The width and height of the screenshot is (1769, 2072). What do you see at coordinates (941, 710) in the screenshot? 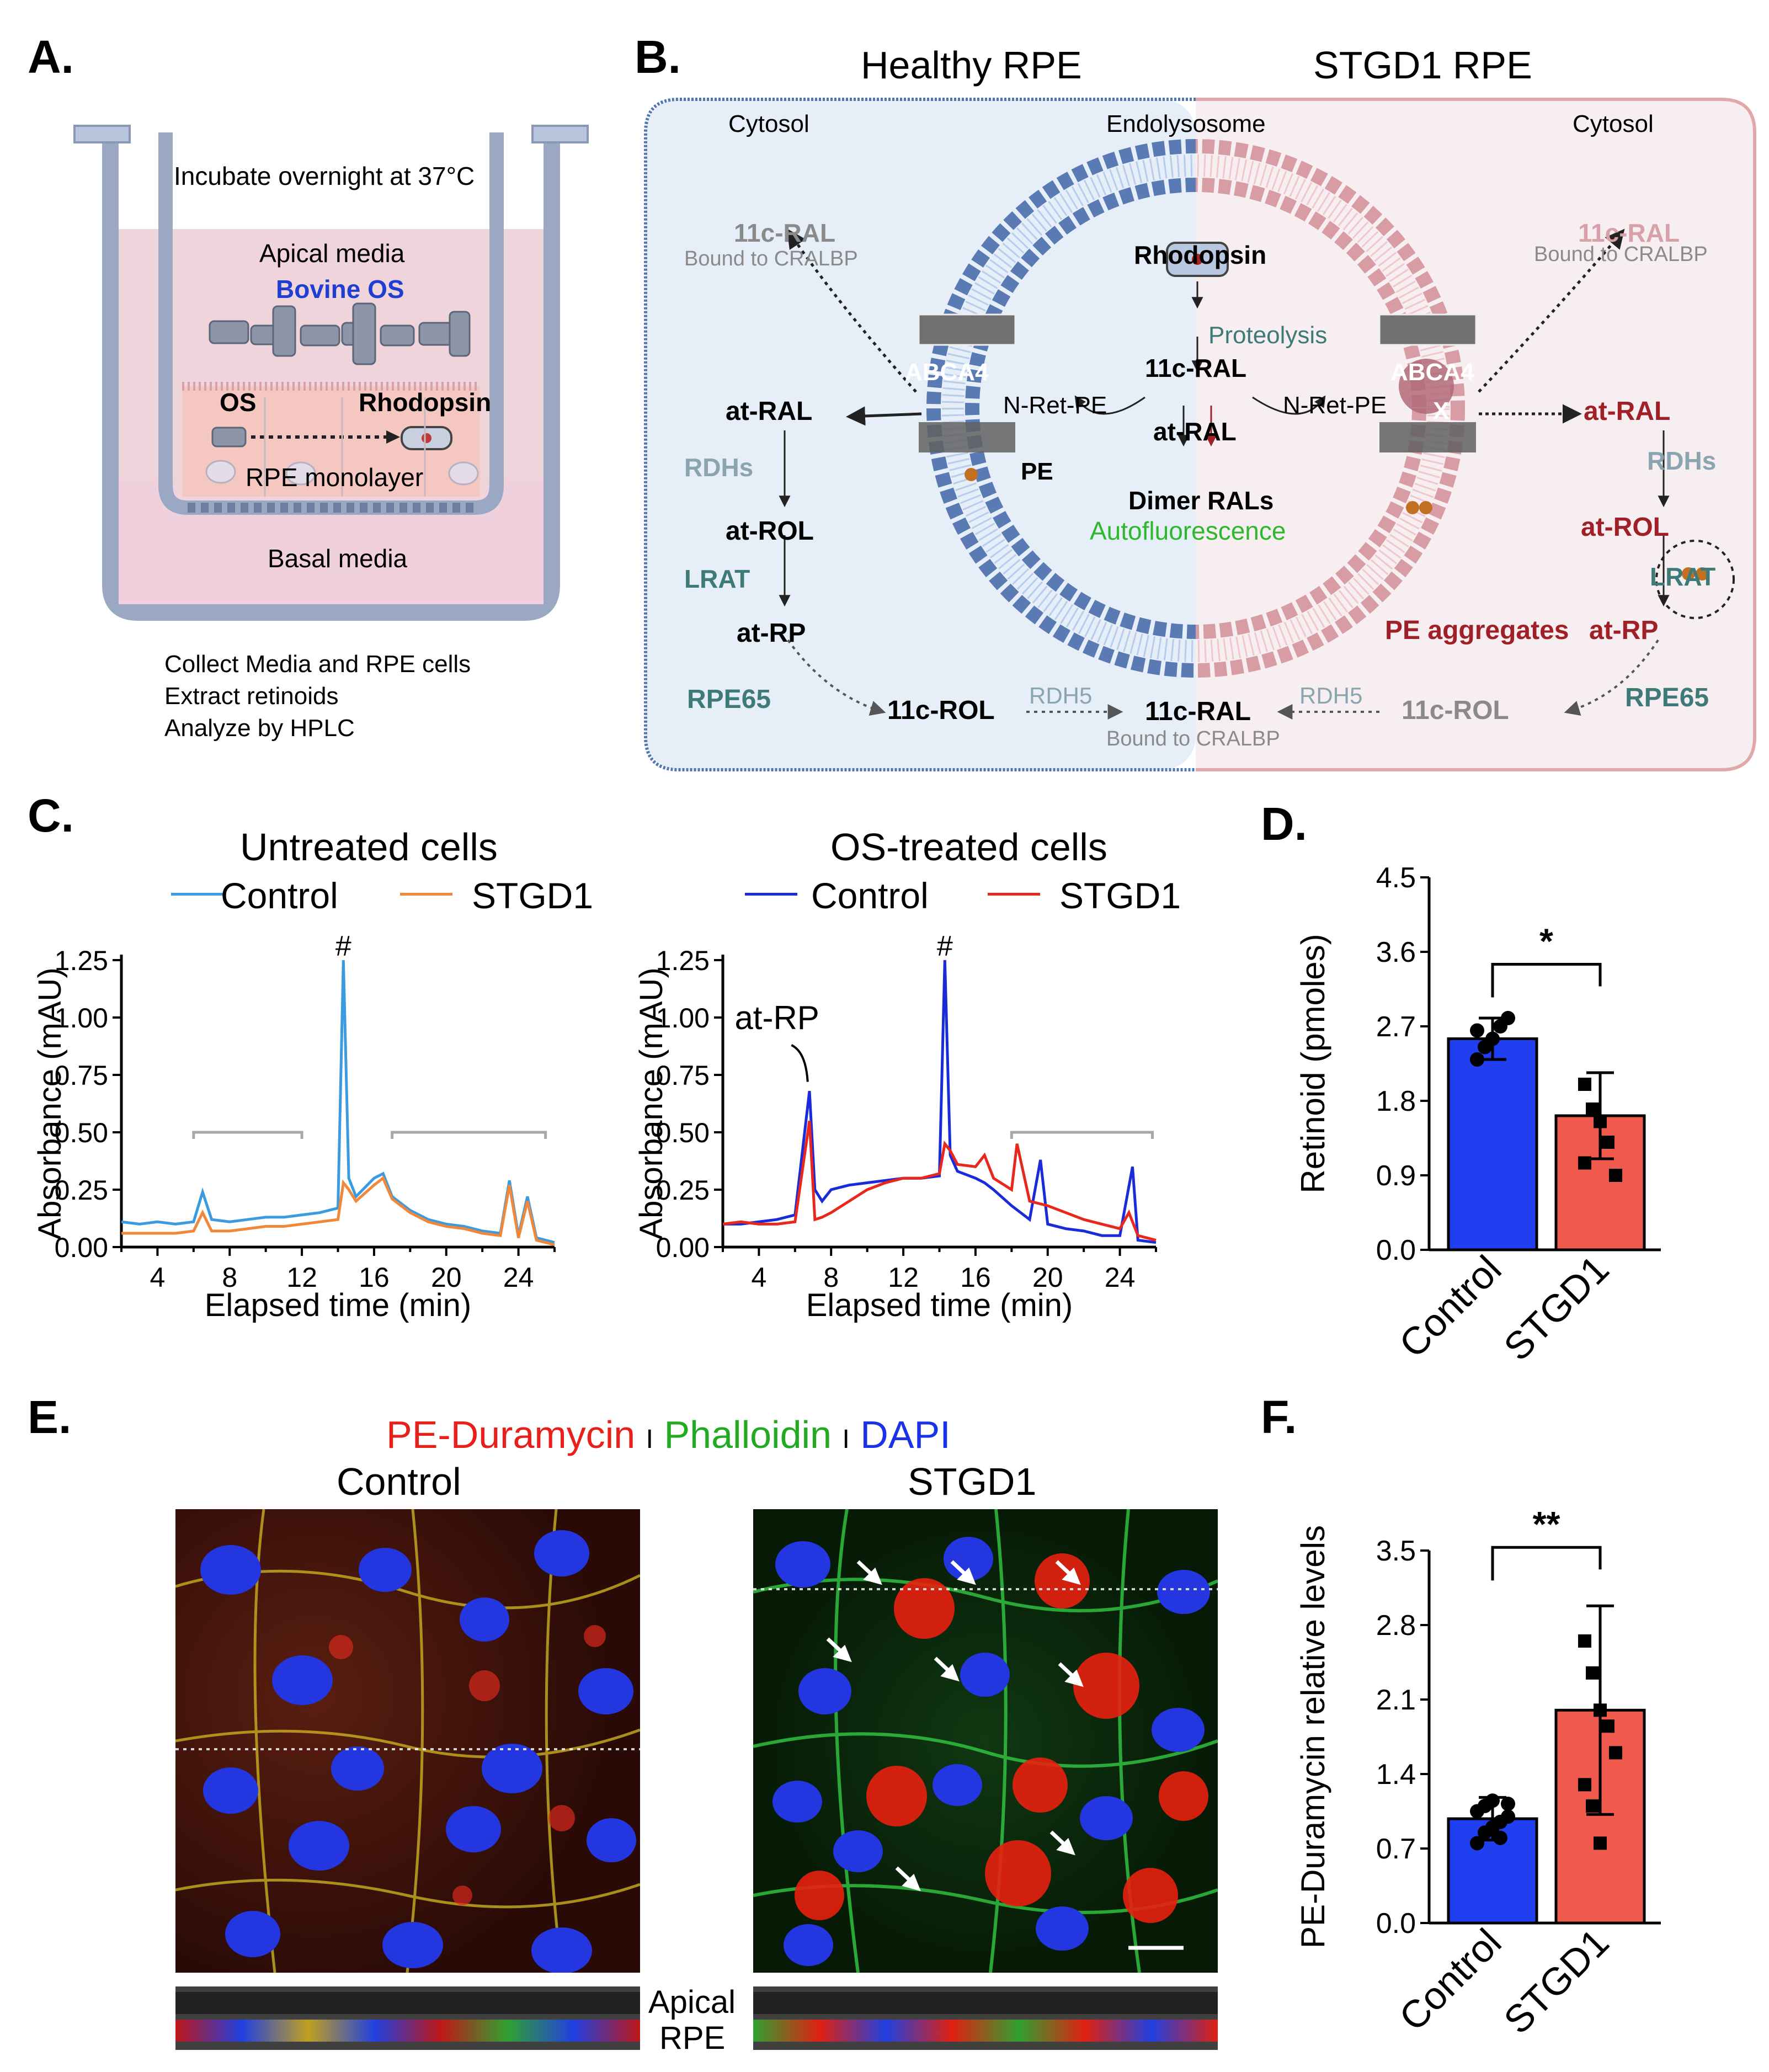
I see `c11-rol-left: 11c-ROL` at bounding box center [941, 710].